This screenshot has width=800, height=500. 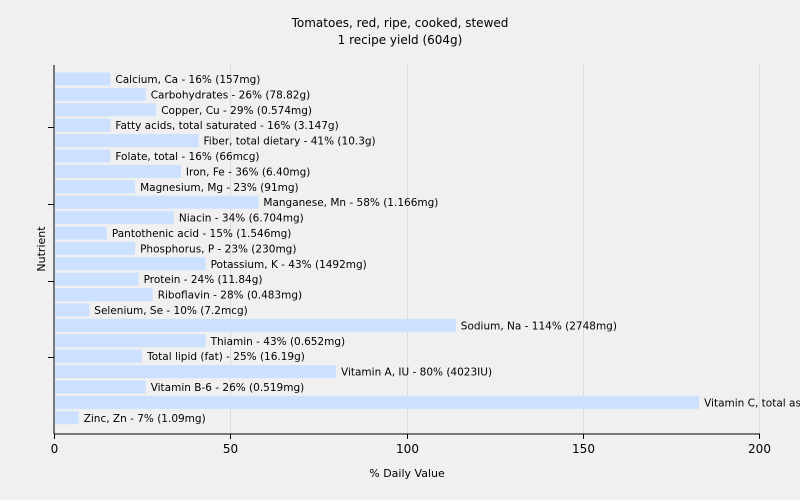 I want to click on x-tick-label: 100, so click(x=407, y=449).